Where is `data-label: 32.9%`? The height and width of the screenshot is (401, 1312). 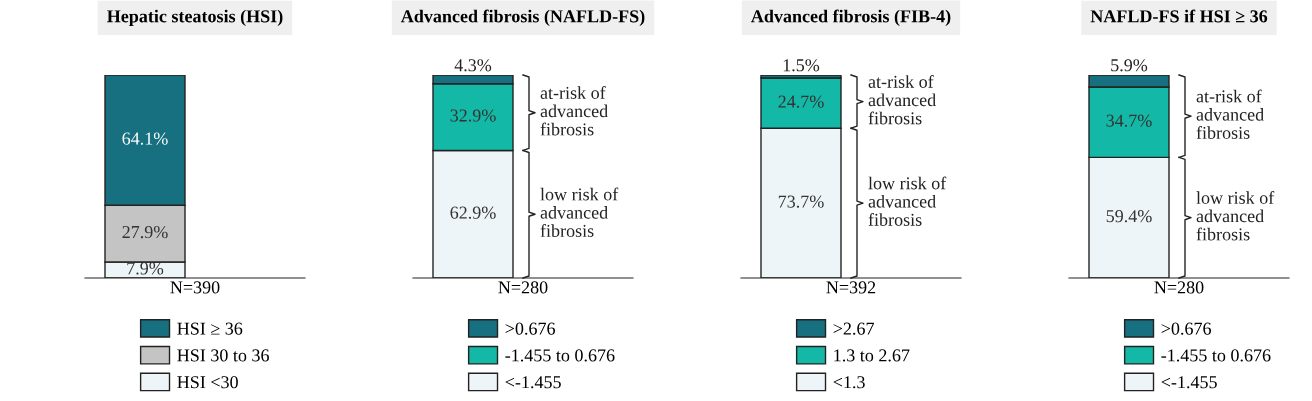 data-label: 32.9% is located at coordinates (473, 115).